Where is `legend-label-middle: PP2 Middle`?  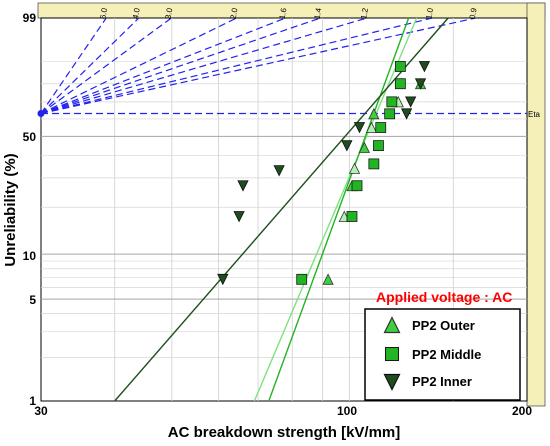
legend-label-middle: PP2 Middle is located at coordinates (446, 354).